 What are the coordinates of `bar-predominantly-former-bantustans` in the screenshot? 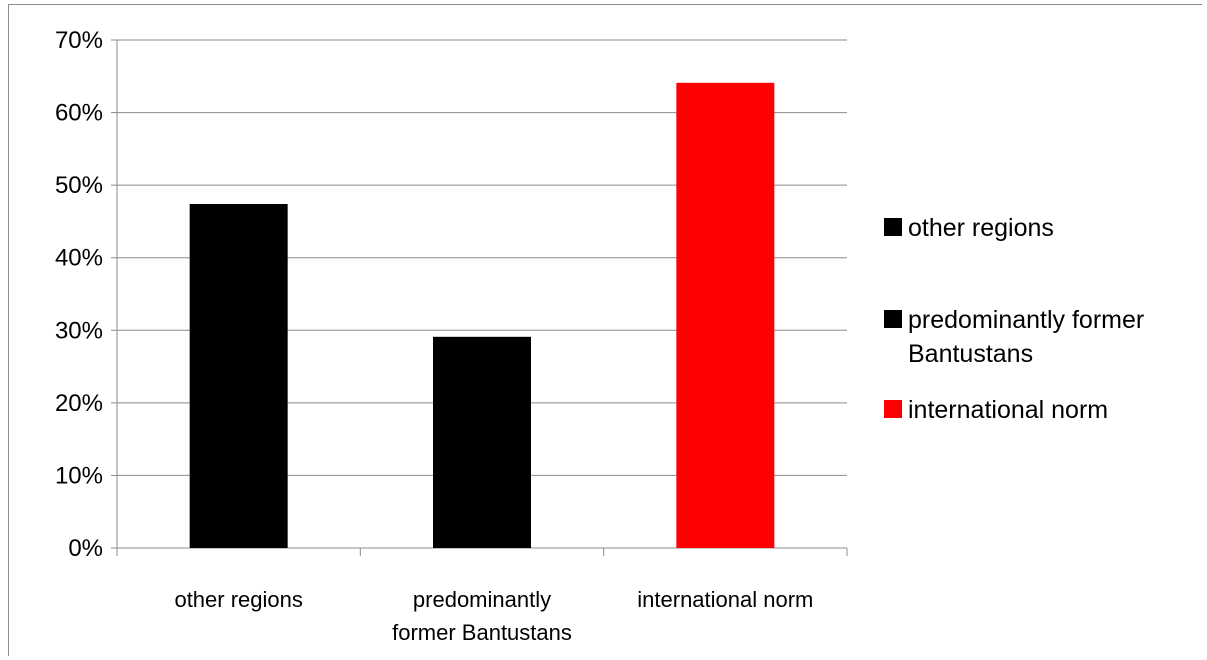 It's located at (482, 442).